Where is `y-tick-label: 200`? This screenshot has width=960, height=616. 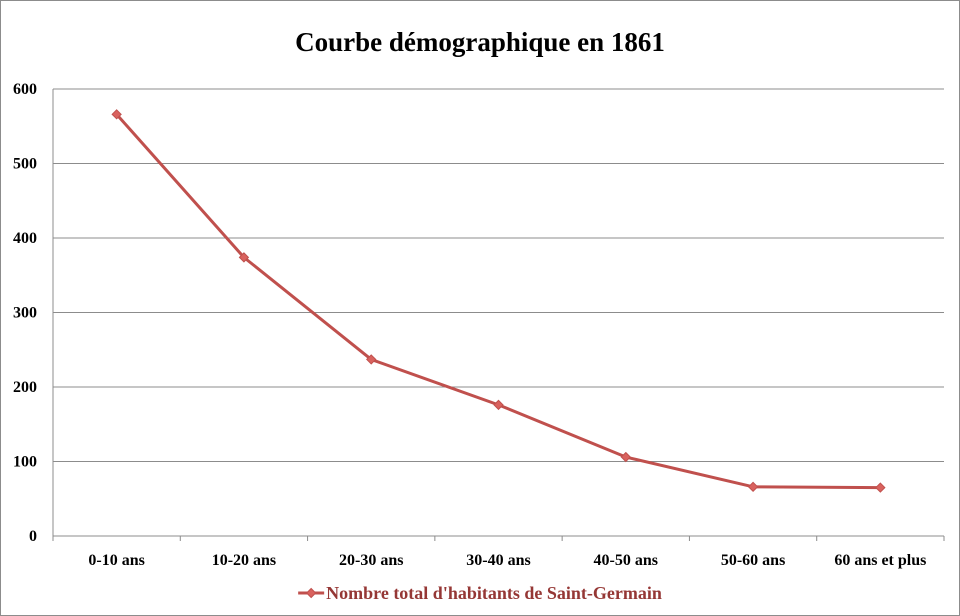
y-tick-label: 200 is located at coordinates (25, 387).